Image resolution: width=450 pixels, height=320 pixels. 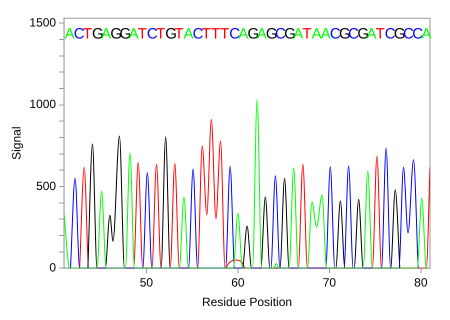 What do you see at coordinates (17, 143) in the screenshot?
I see `y-axis-title: Signal` at bounding box center [17, 143].